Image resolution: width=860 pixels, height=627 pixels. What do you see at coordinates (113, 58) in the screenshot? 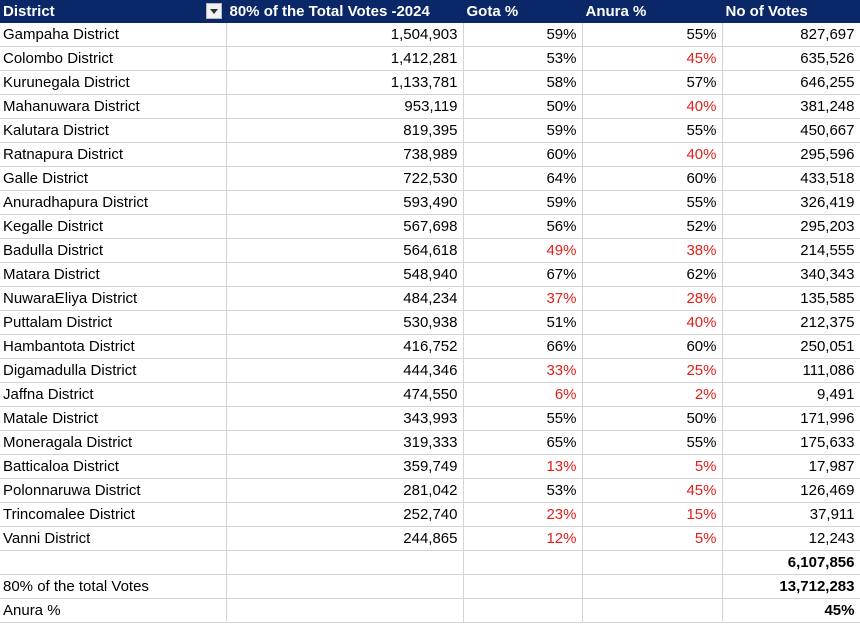
I see `district-cell: Colombo District` at bounding box center [113, 58].